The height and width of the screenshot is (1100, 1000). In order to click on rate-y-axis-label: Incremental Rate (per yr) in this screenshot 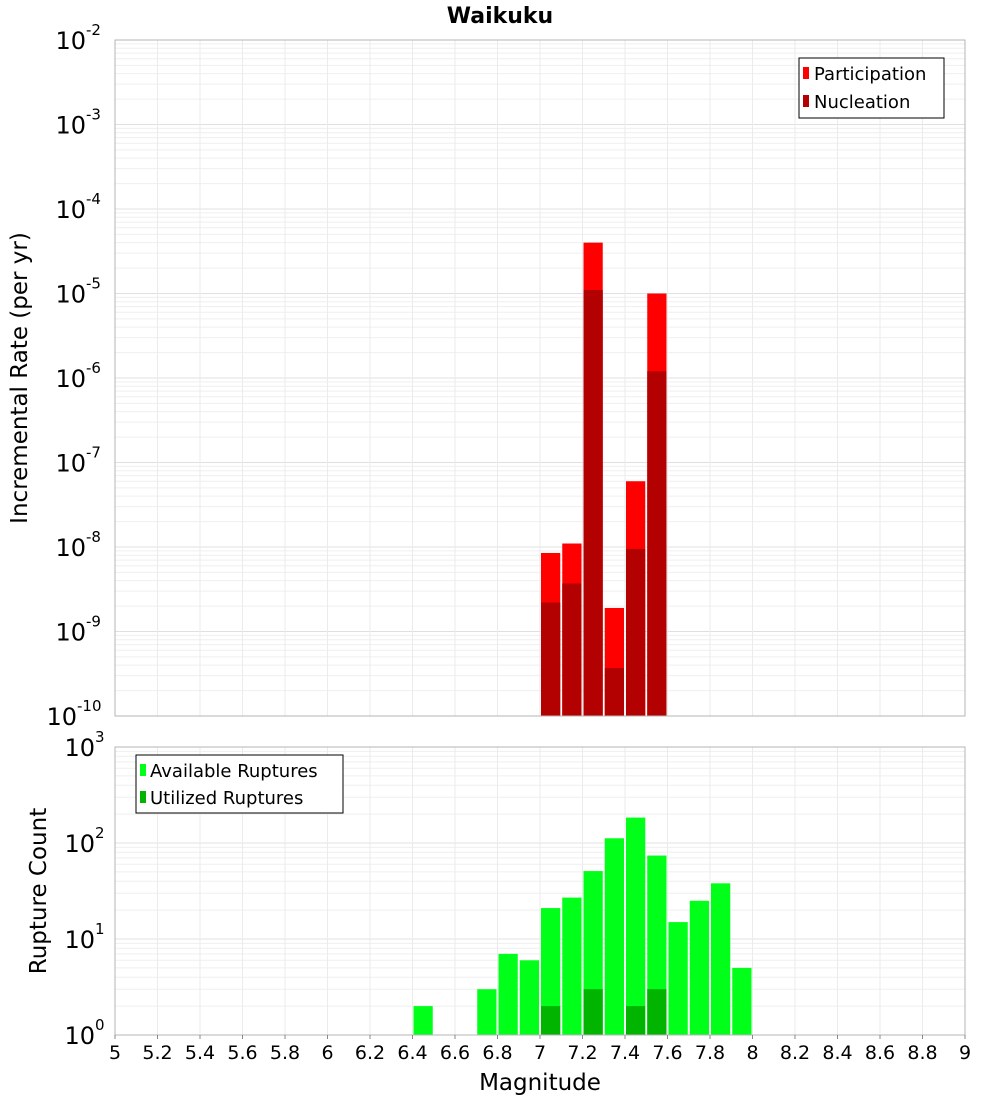, I will do `click(20, 378)`.